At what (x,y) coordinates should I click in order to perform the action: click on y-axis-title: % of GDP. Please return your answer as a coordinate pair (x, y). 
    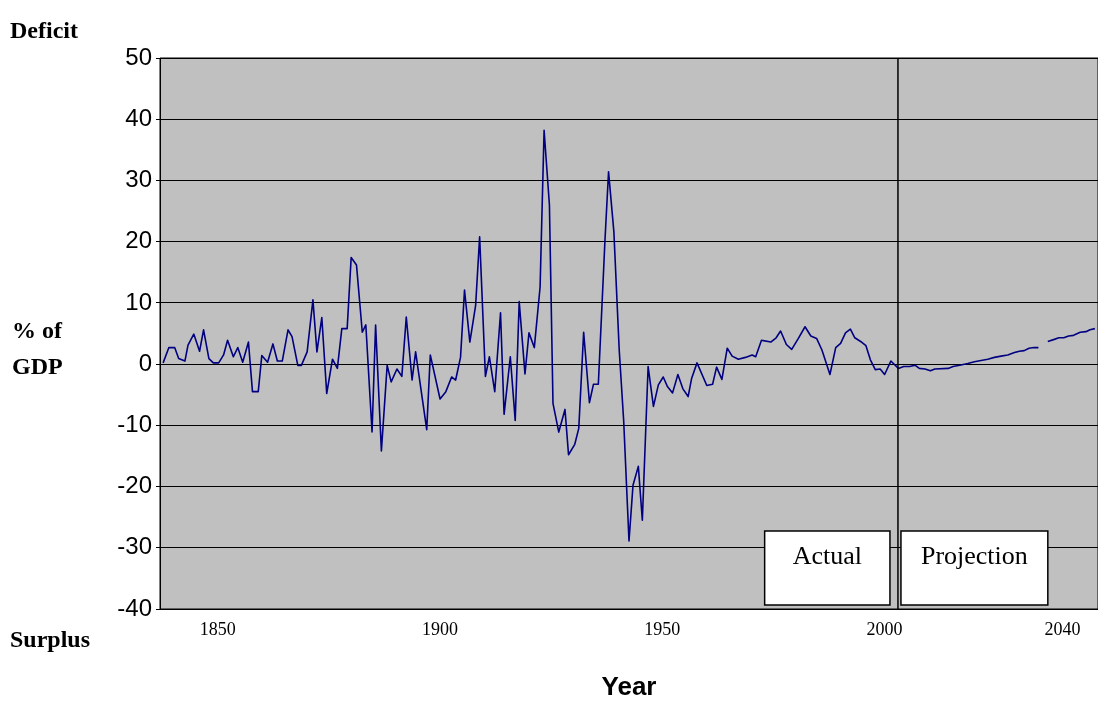
    Looking at the image, I should click on (37, 348).